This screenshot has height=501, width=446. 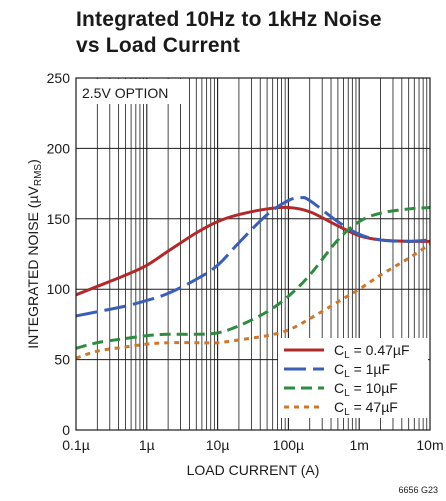 I want to click on y-axis-label-subscript: RMS, so click(x=38, y=175).